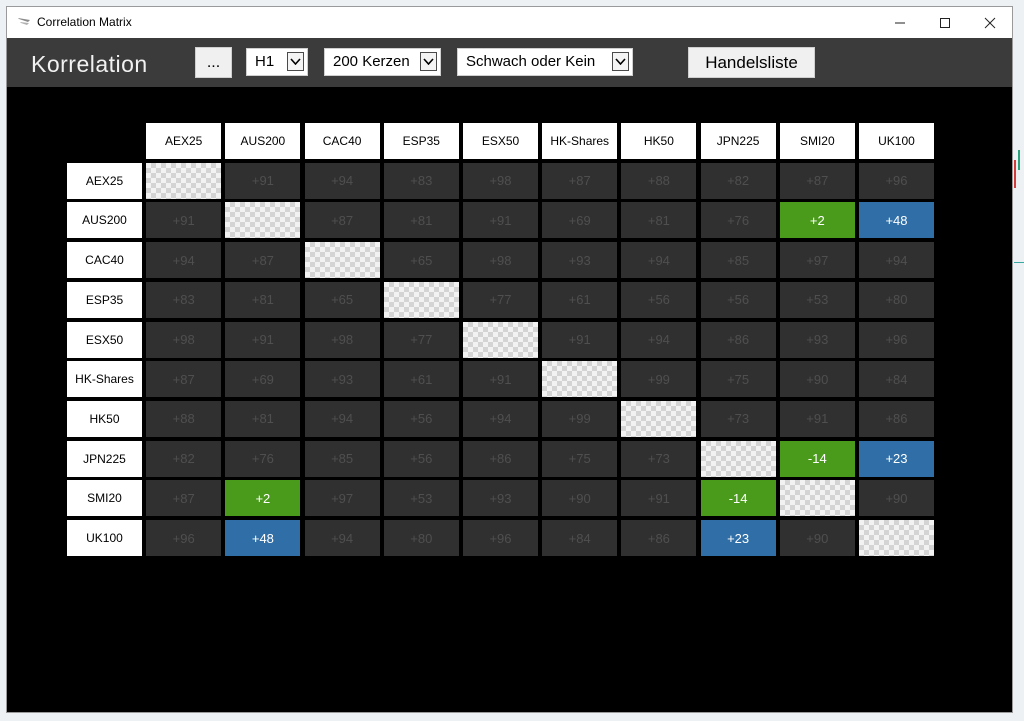 The height and width of the screenshot is (721, 1024). I want to click on matrix-cell: +97, so click(342, 498).